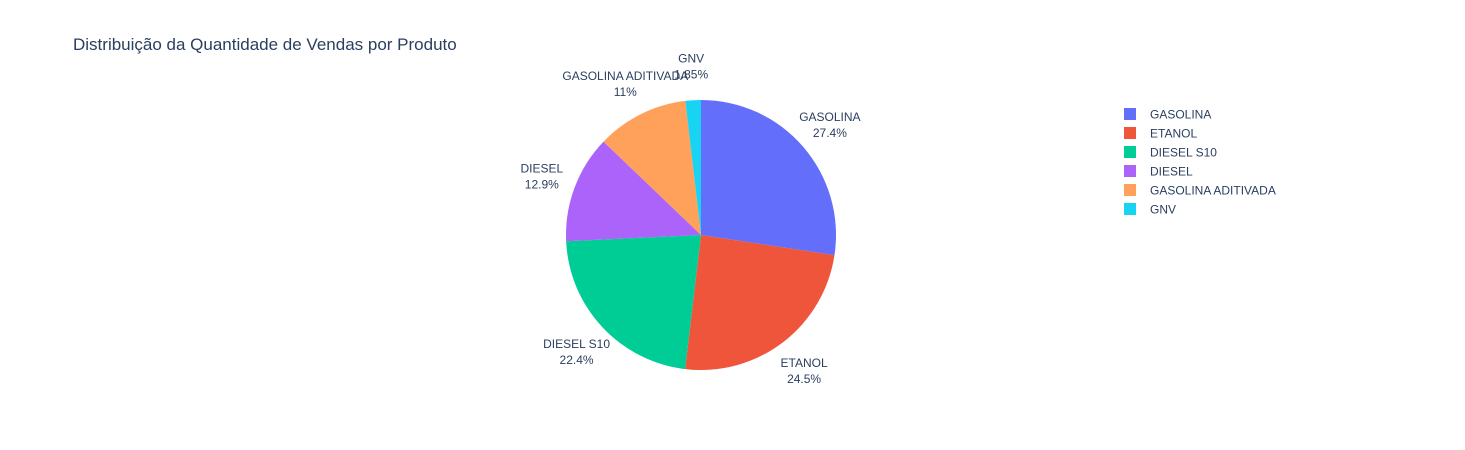 This screenshot has width=1465, height=450. I want to click on slice-label-diesel-s10: DIESEL S10, so click(576, 344).